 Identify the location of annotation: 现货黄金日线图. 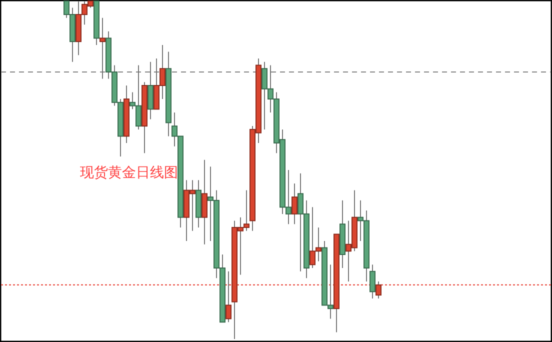
(129, 173).